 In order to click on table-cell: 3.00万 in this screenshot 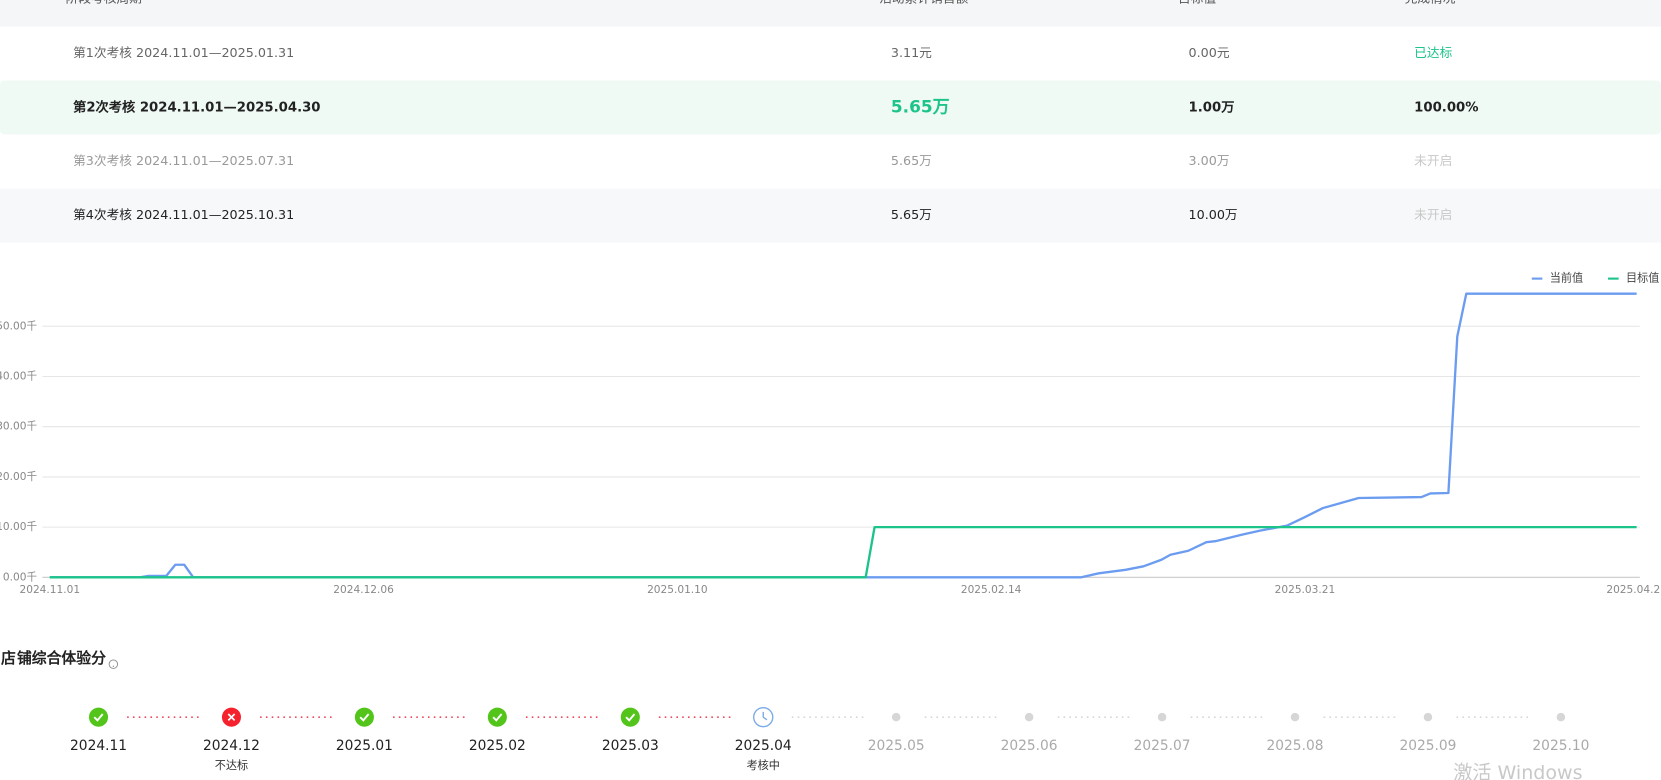, I will do `click(1209, 160)`.